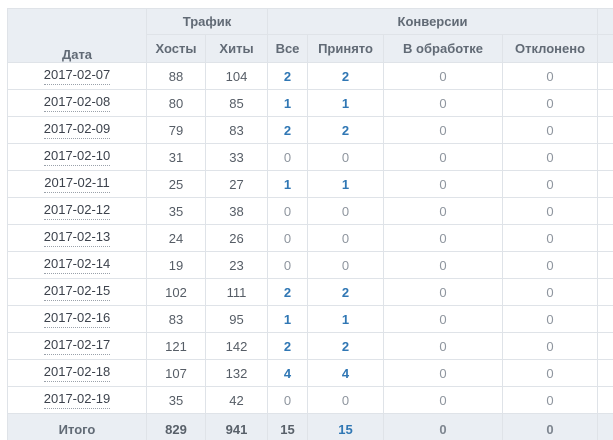 Image resolution: width=613 pixels, height=440 pixels. I want to click on table-row: 2017-02-12 35 38 0 0 0 0, so click(310, 211).